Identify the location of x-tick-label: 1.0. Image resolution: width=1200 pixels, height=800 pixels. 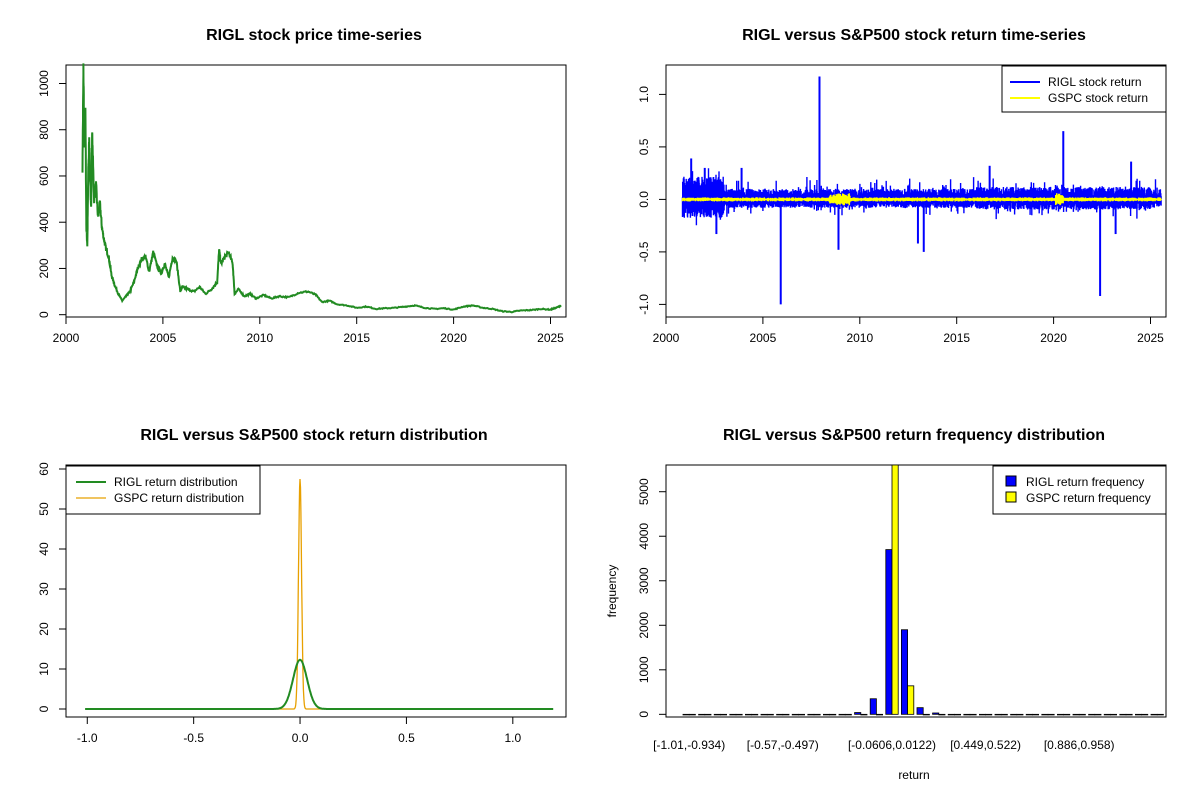
(512, 738).